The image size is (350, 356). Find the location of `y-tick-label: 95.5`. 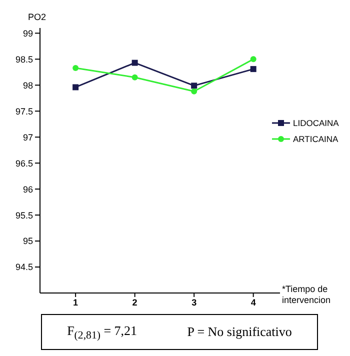

y-tick-label: 95.5 is located at coordinates (24, 215).